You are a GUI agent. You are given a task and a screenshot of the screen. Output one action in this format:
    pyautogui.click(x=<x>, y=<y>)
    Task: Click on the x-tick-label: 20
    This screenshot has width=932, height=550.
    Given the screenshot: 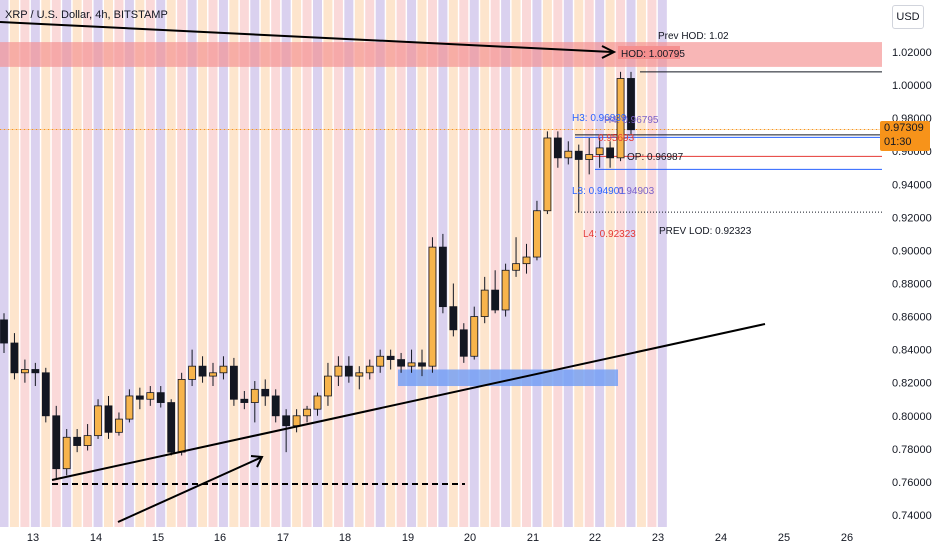 What is the action you would take?
    pyautogui.click(x=470, y=538)
    